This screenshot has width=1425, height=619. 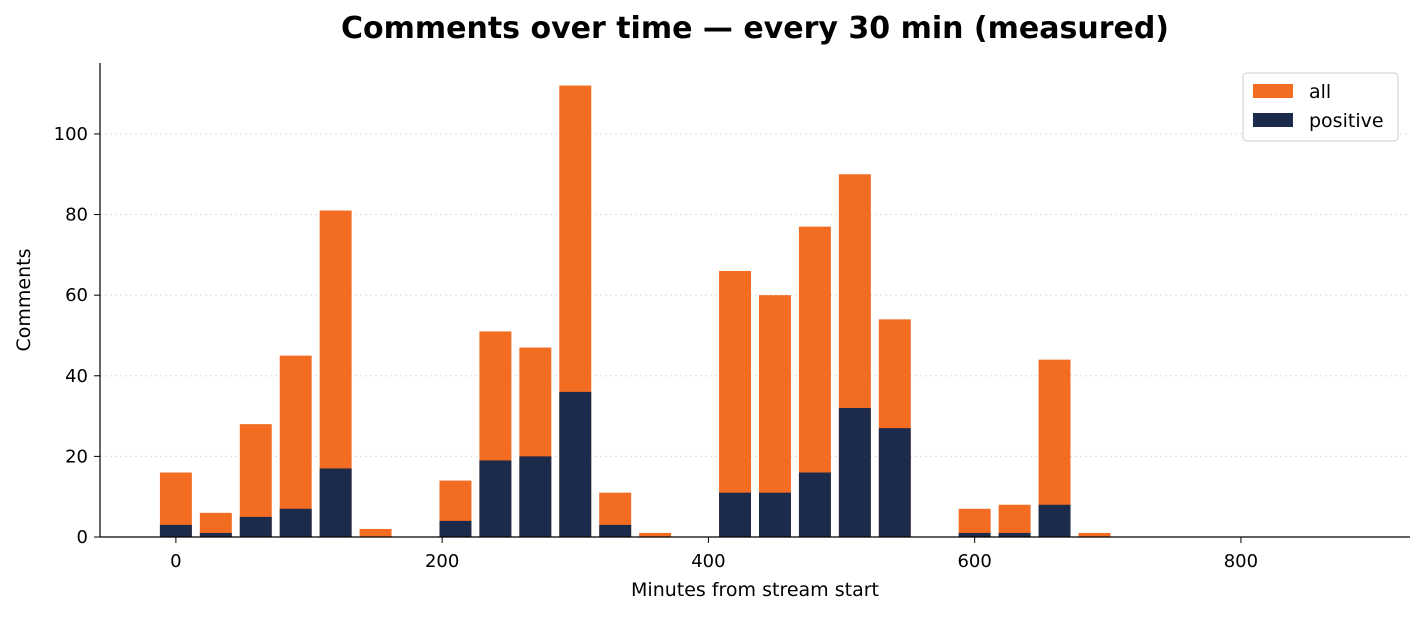 I want to click on y-tick-label: 0, so click(x=82, y=537).